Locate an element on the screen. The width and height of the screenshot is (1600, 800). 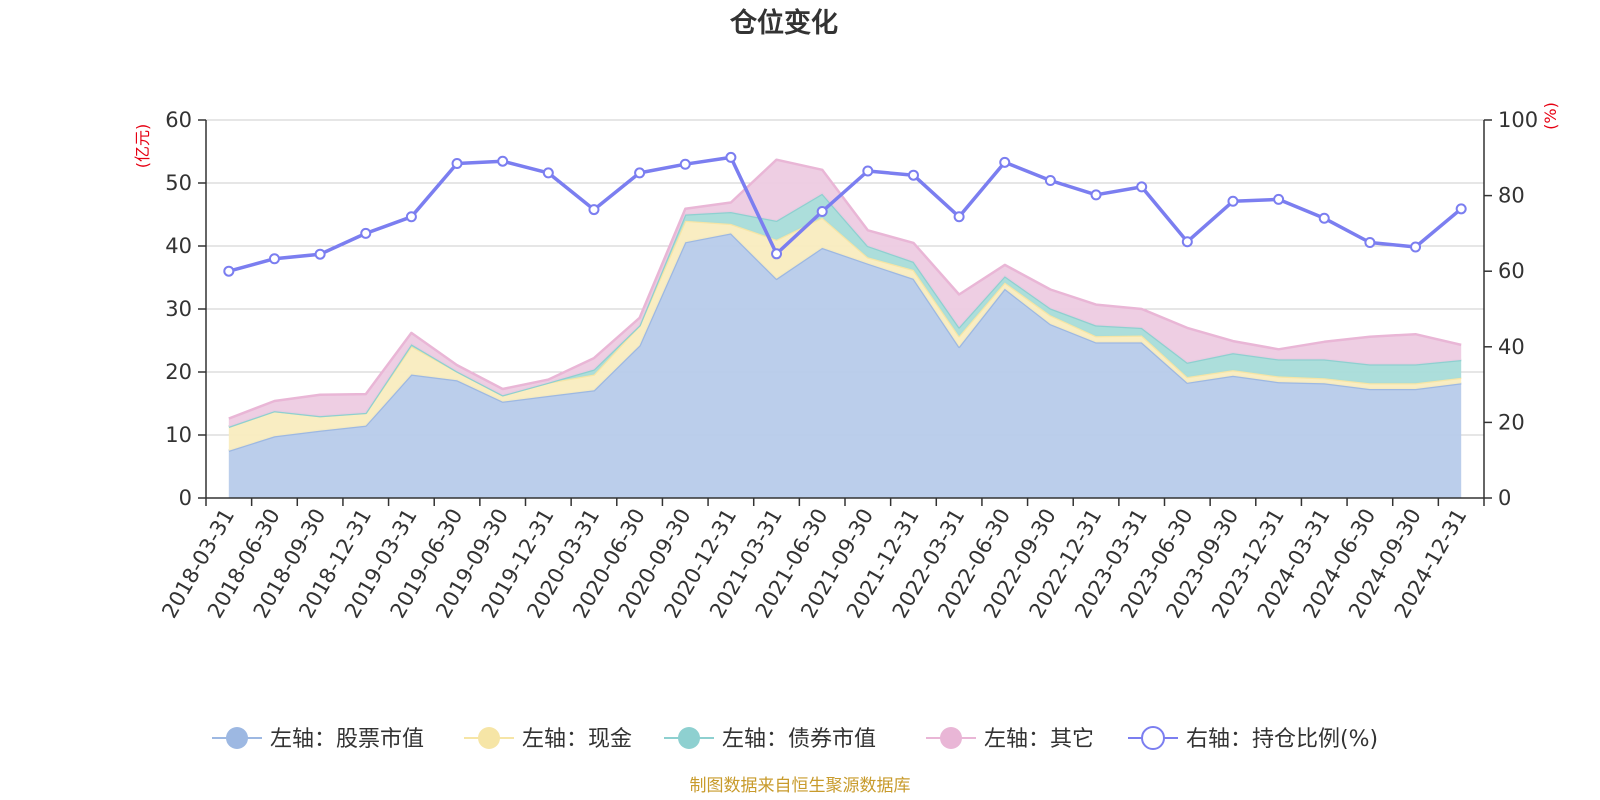
chart-title: 仓位变化 is located at coordinates (783, 23).